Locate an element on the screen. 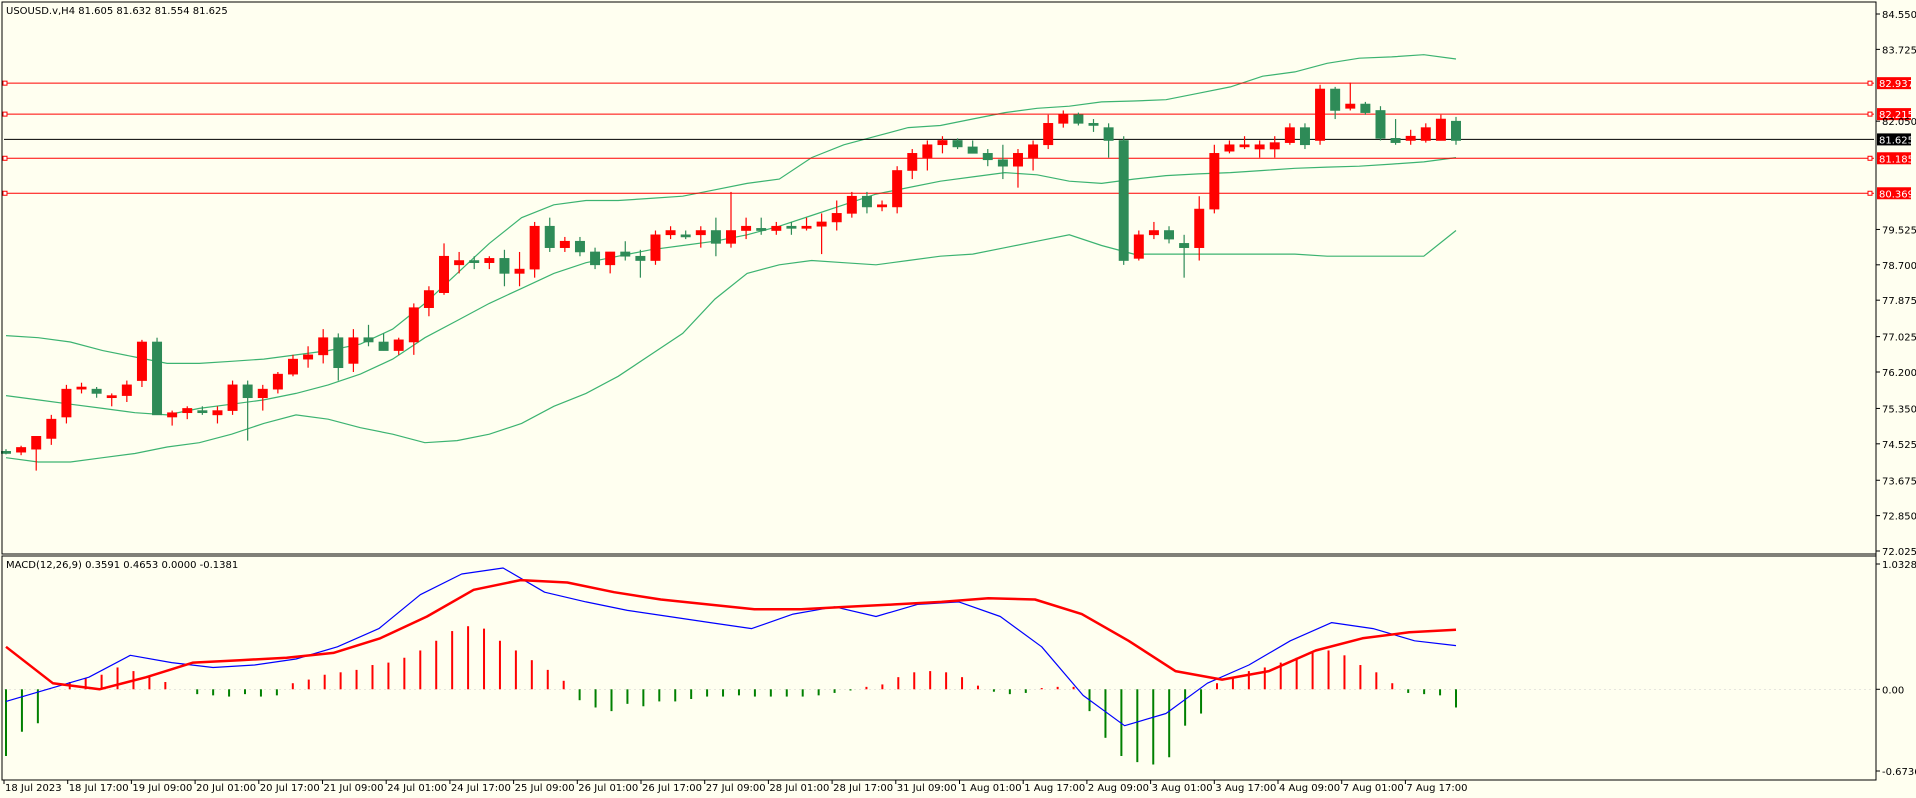 Image resolution: width=1916 pixels, height=798 pixels. time-tick-label: 3 Aug 01:00 is located at coordinates (1182, 788).